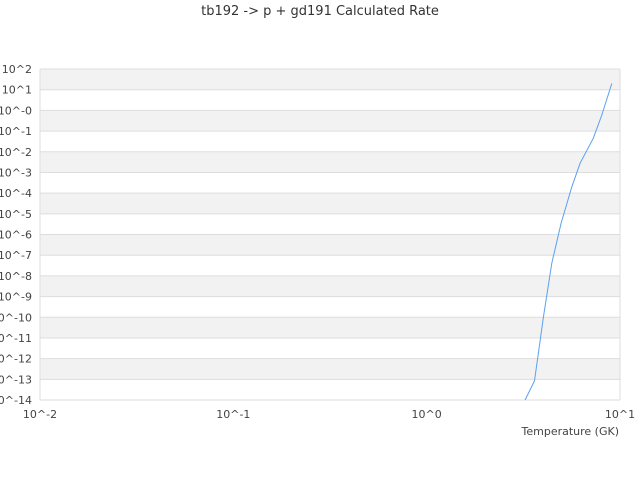  What do you see at coordinates (16, 379) in the screenshot?
I see `y-tick-label: 10^-13` at bounding box center [16, 379].